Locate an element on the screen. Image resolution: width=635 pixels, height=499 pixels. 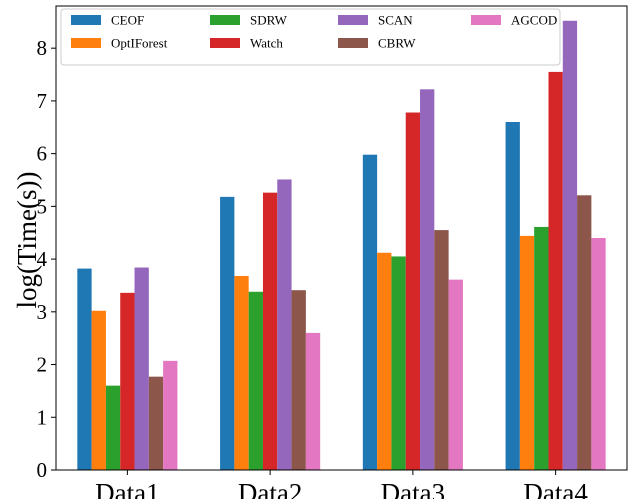
legend-label-ceof: CEOF is located at coordinates (127, 20).